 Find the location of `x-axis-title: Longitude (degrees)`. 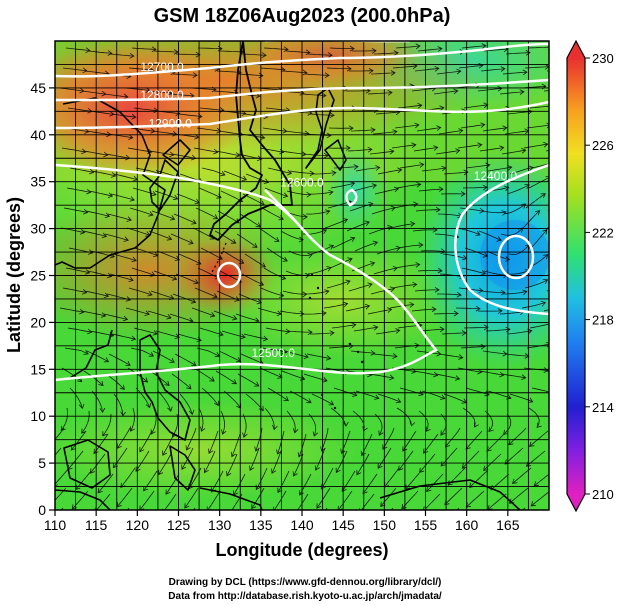

x-axis-title: Longitude (degrees) is located at coordinates (301, 550).